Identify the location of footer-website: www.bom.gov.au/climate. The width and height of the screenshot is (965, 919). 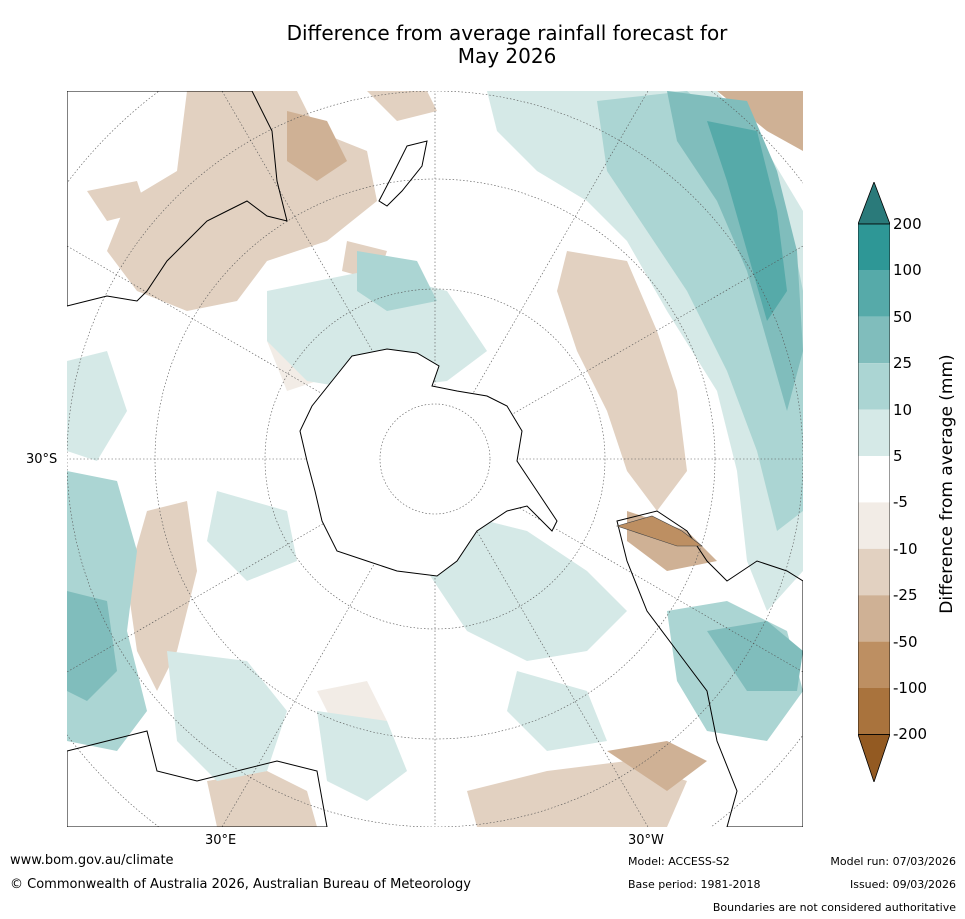
(92, 860).